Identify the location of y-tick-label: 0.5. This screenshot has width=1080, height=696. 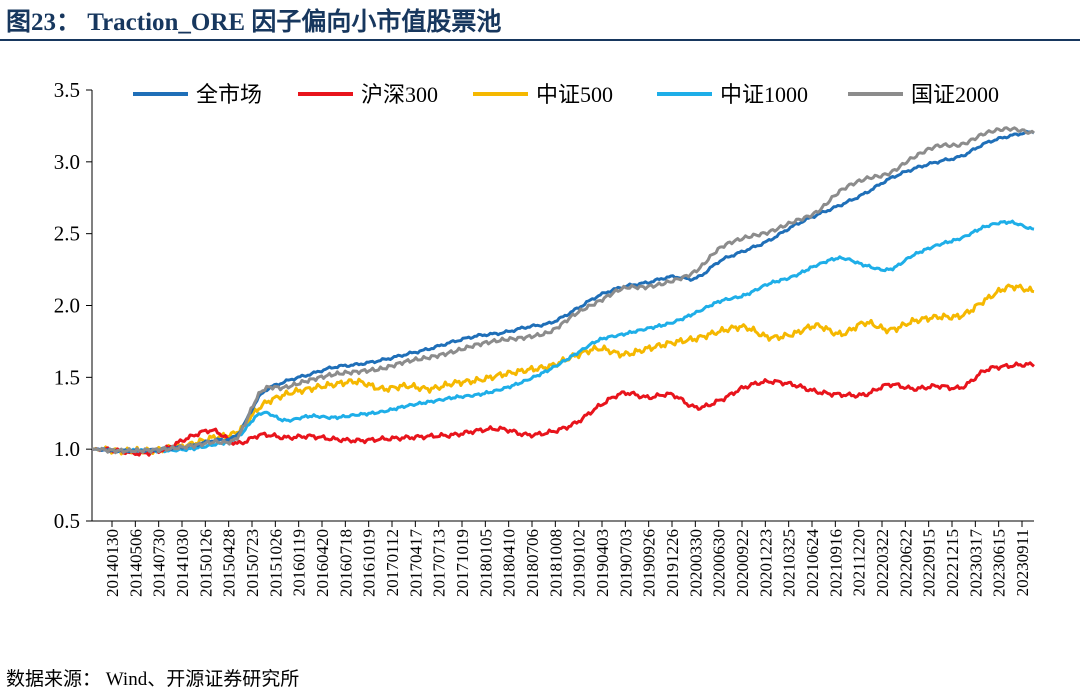
(67, 521).